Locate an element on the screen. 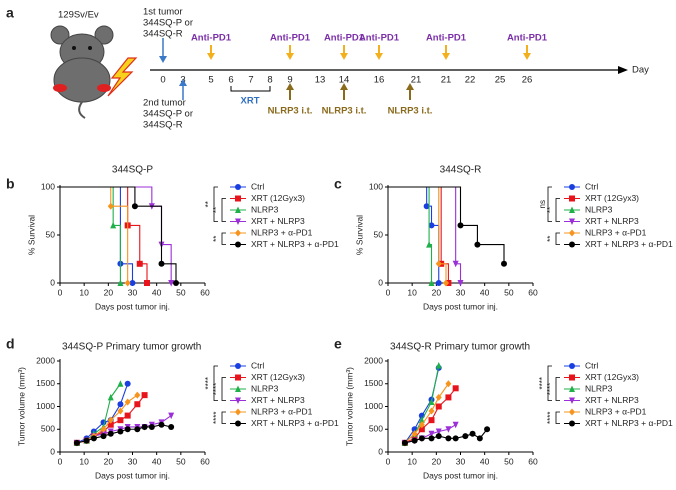 Image resolution: width=676 pixels, height=490 pixels. y-axis-label: Tumor volume (mm³) is located at coordinates (349, 406).